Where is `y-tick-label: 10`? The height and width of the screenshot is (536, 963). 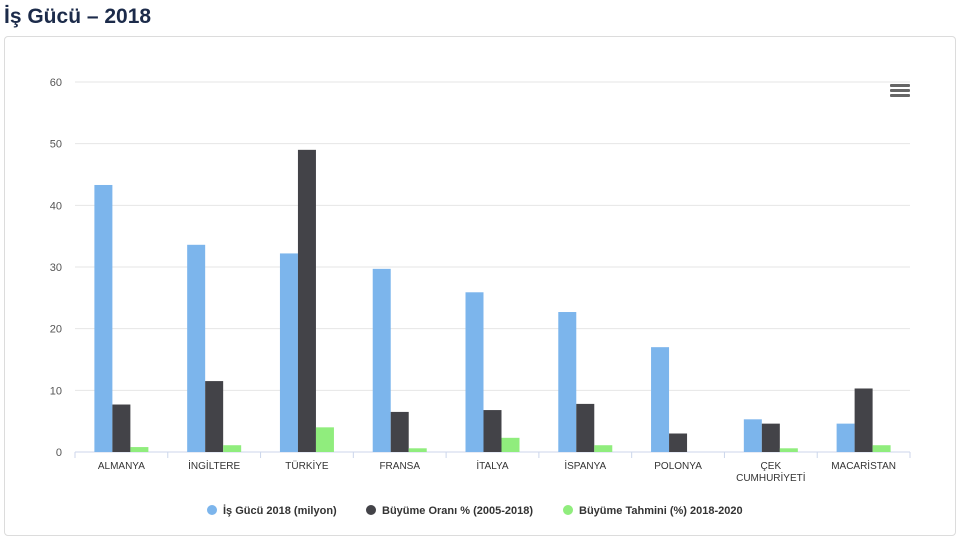
y-tick-label: 10 is located at coordinates (56, 391).